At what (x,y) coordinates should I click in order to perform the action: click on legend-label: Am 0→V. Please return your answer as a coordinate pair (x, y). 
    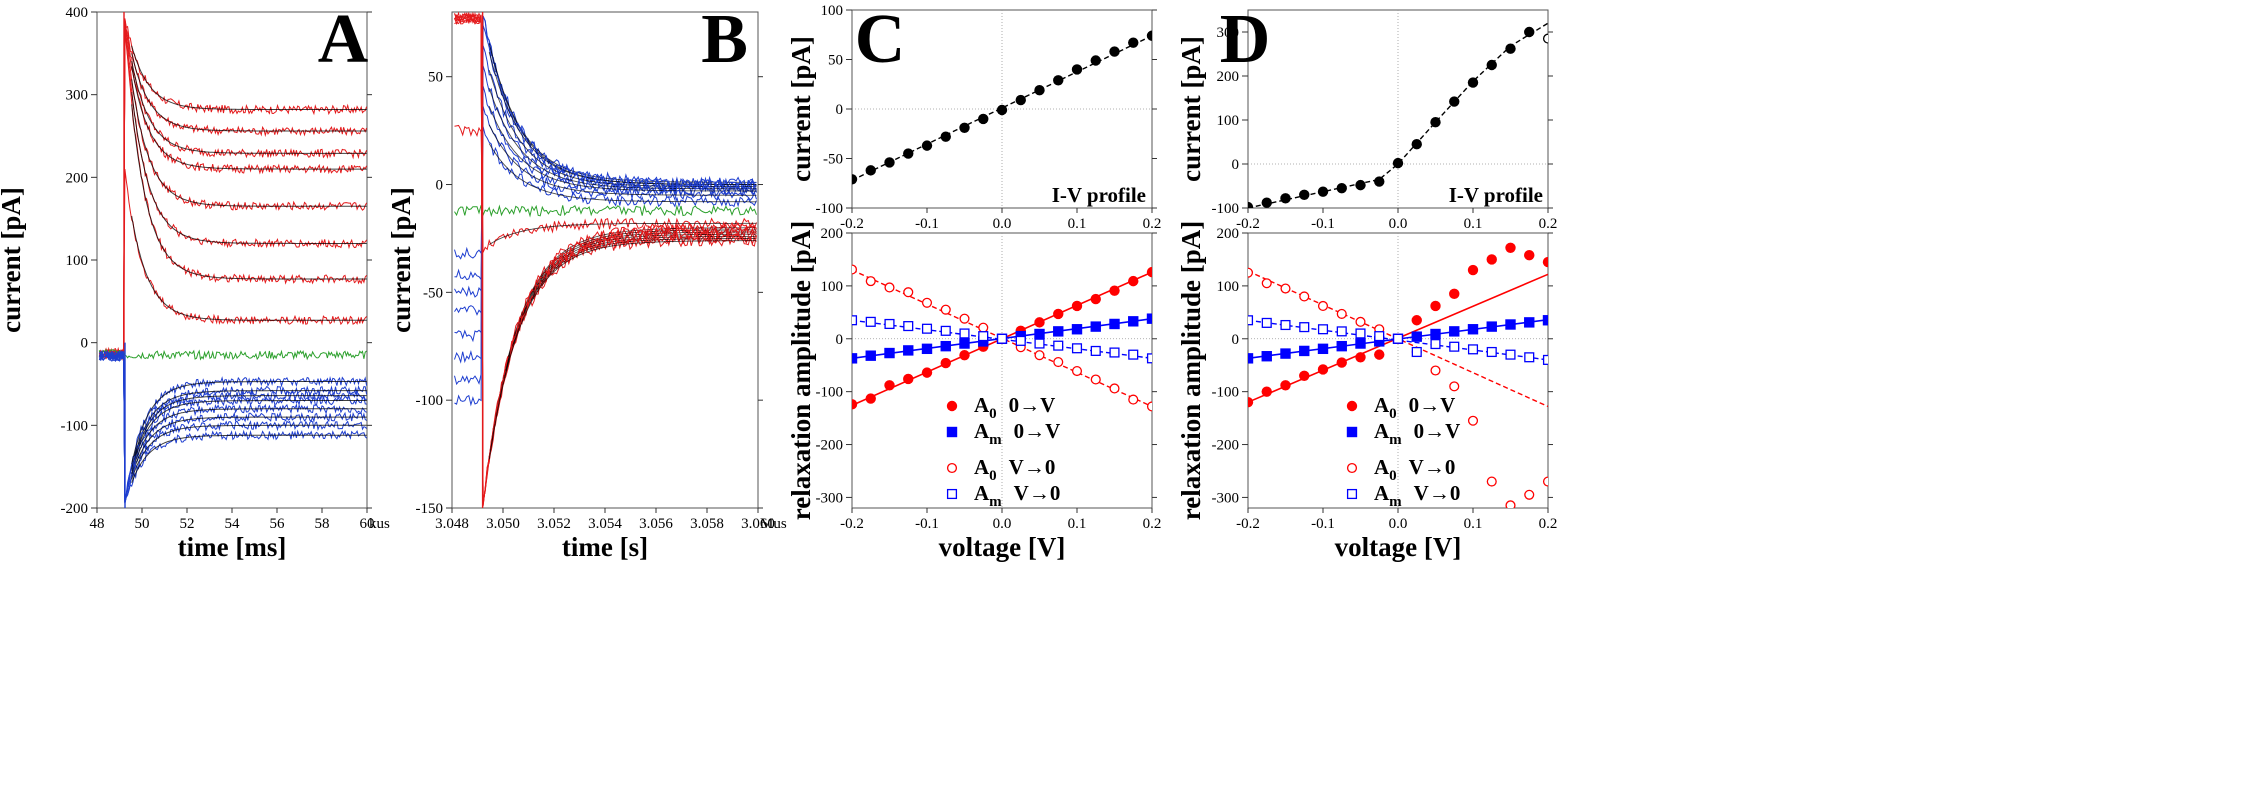
    Looking at the image, I should click on (1017, 433).